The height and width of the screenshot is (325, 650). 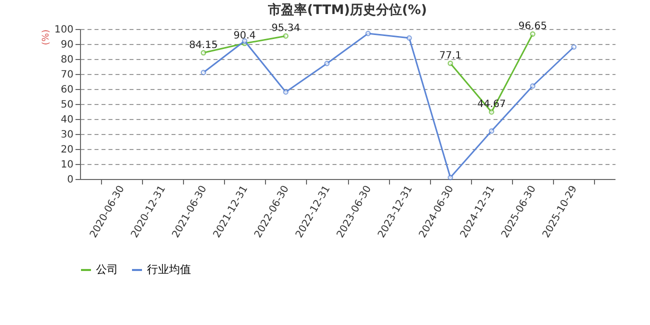 What do you see at coordinates (67, 120) in the screenshot?
I see `y-tick-label: 40` at bounding box center [67, 120].